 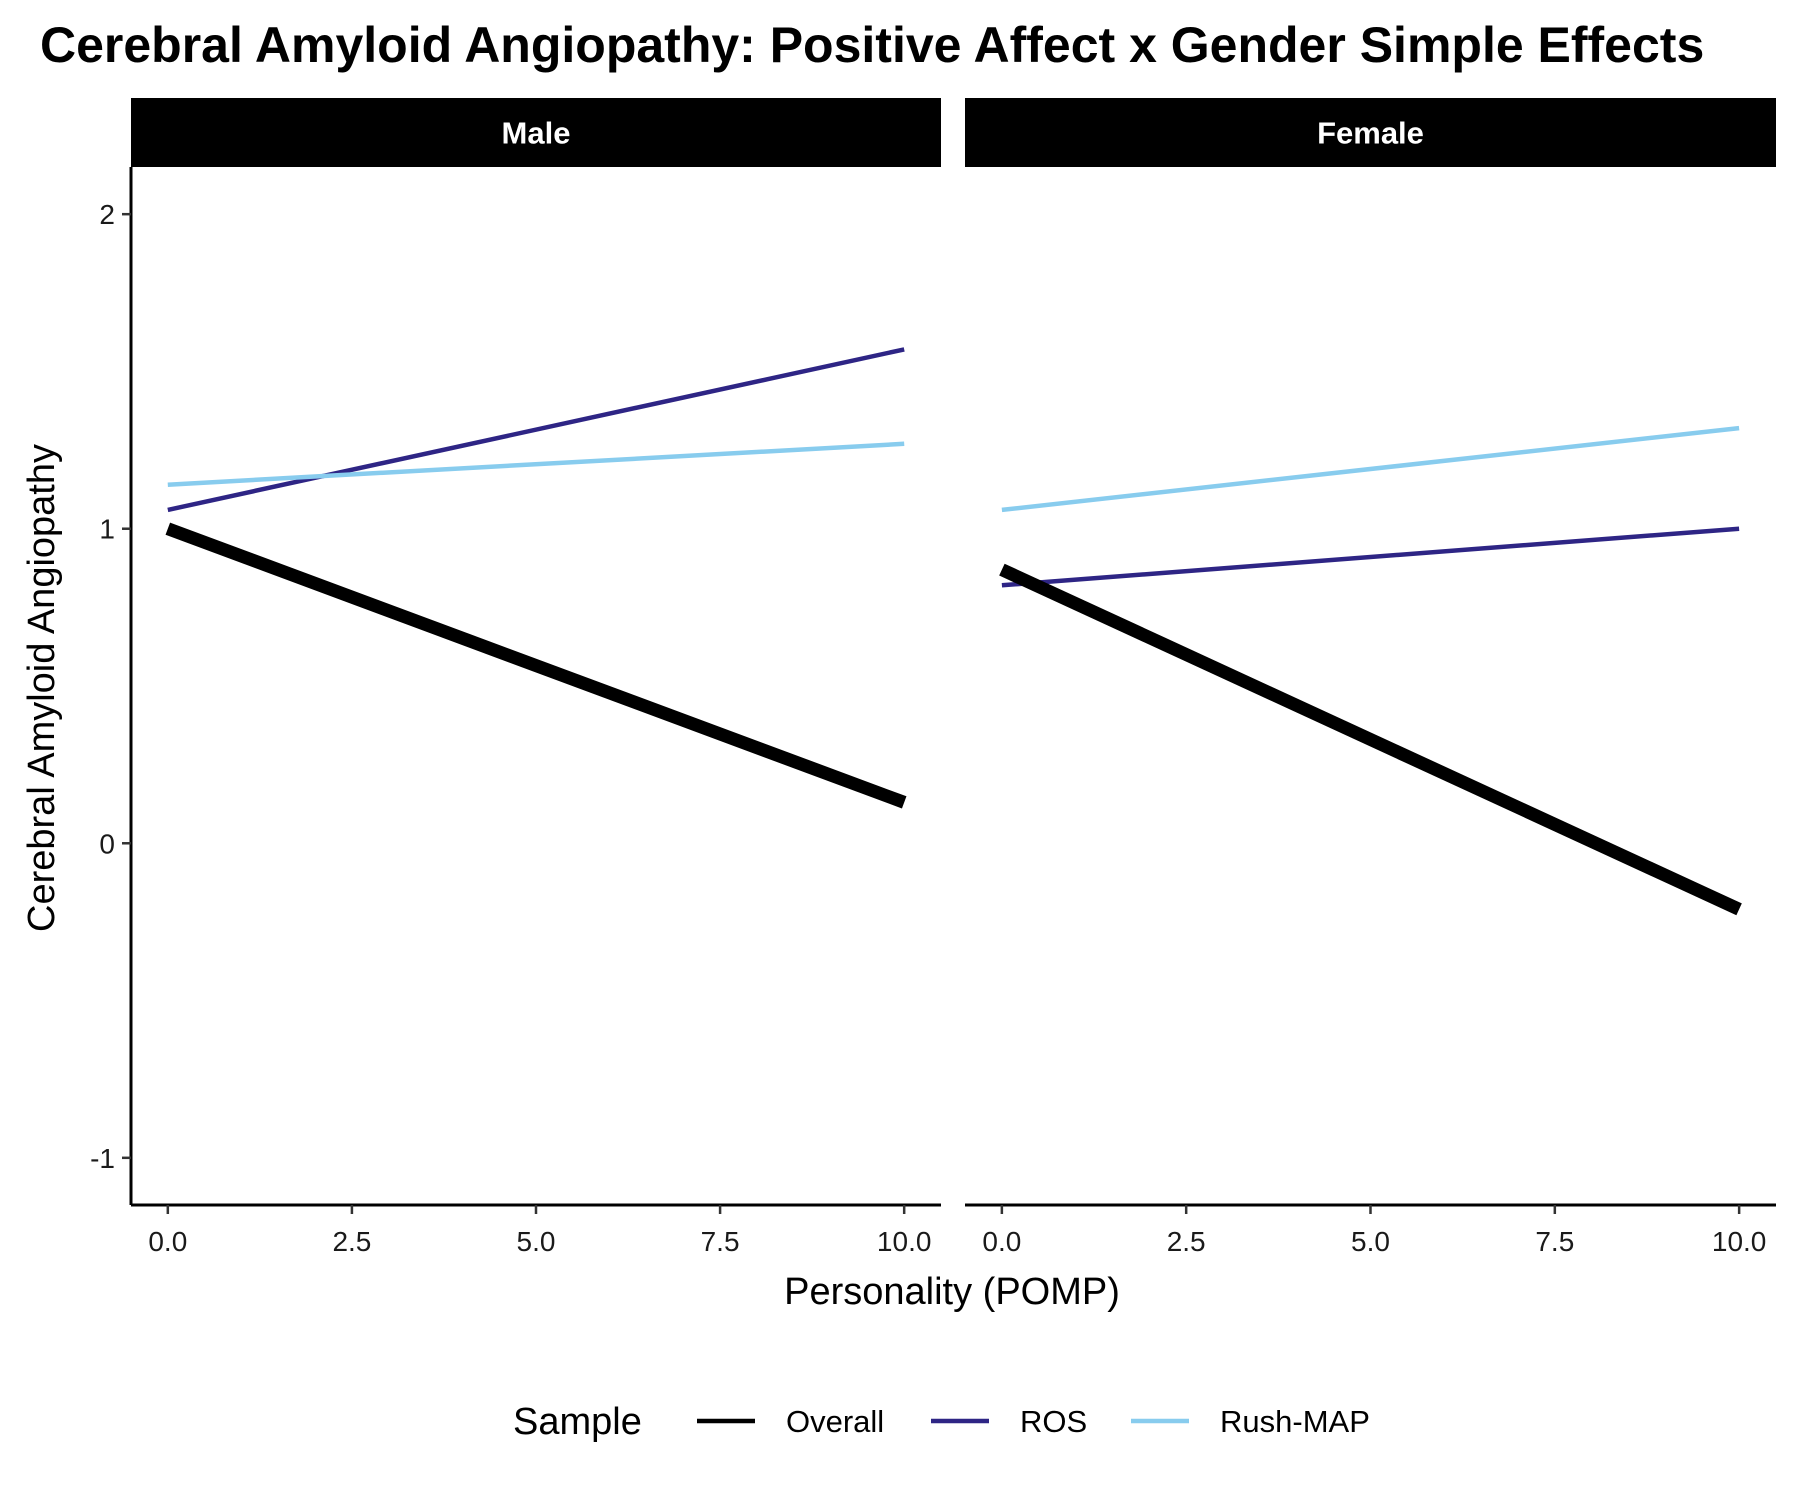 I want to click on y-tick-label: 2, so click(x=107, y=214).